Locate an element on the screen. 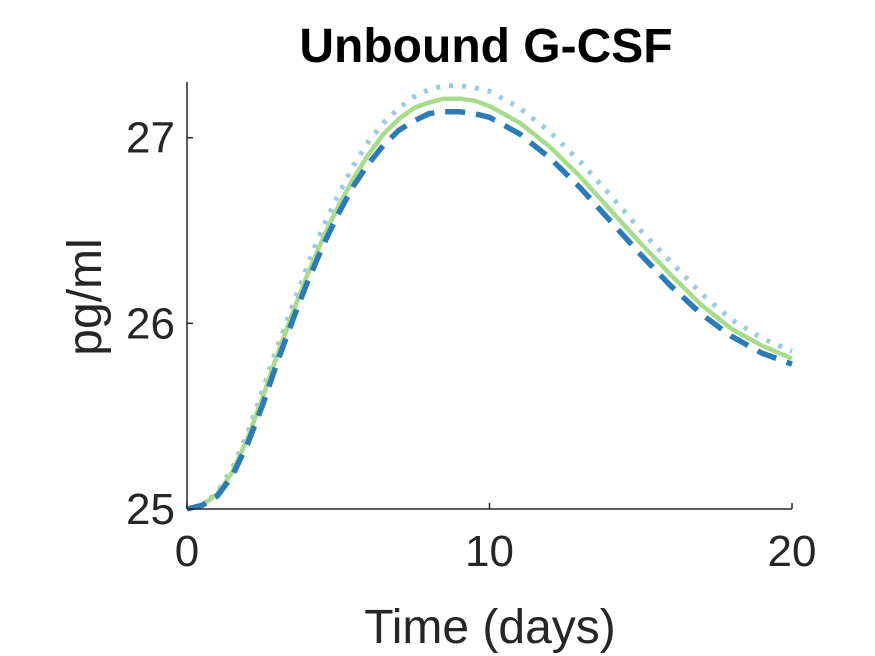 This screenshot has height=656, width=875. x-axis-label: Time (days) is located at coordinates (490, 627).